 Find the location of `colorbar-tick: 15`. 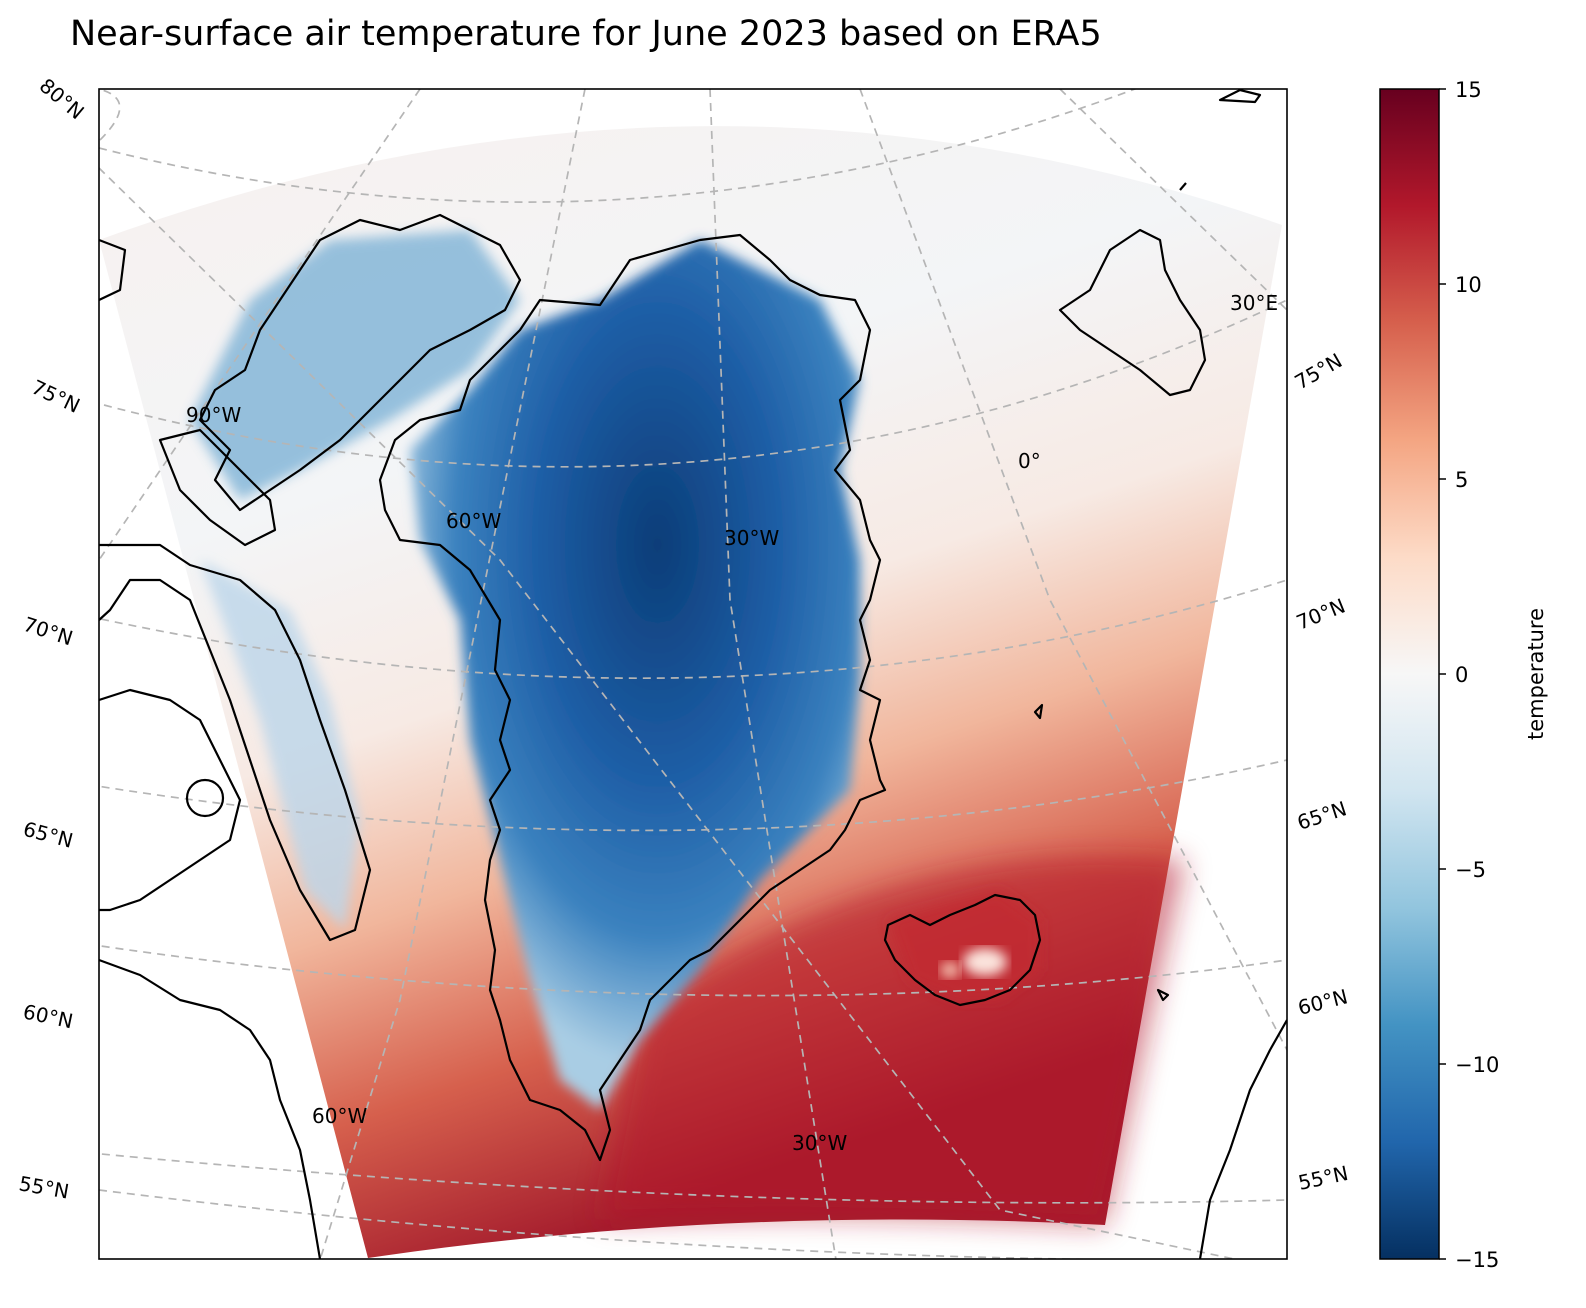

colorbar-tick: 15 is located at coordinates (1468, 90).